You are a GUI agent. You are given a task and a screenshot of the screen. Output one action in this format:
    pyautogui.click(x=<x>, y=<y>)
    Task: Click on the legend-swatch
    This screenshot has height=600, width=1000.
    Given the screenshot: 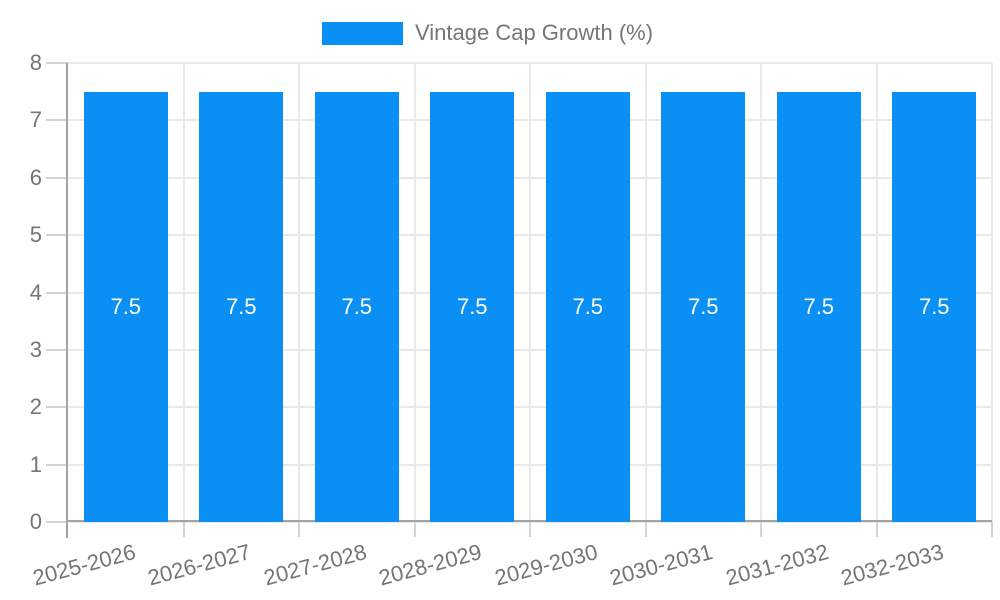 What is the action you would take?
    pyautogui.click(x=362, y=33)
    